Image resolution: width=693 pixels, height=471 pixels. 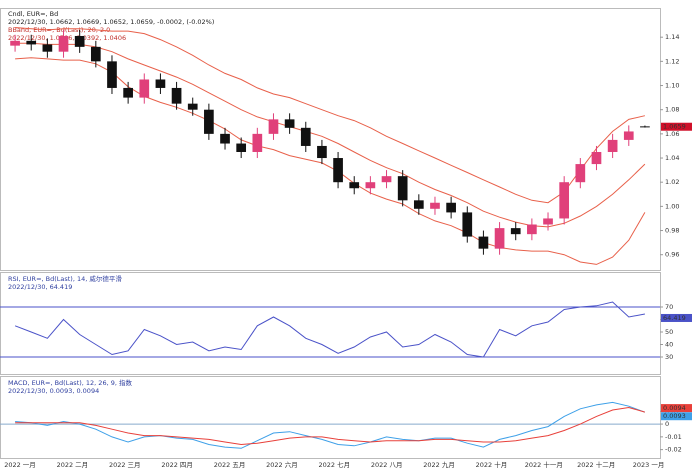 What do you see at coordinates (672, 206) in the screenshot?
I see `y-tick-label: 1.00` at bounding box center [672, 206].